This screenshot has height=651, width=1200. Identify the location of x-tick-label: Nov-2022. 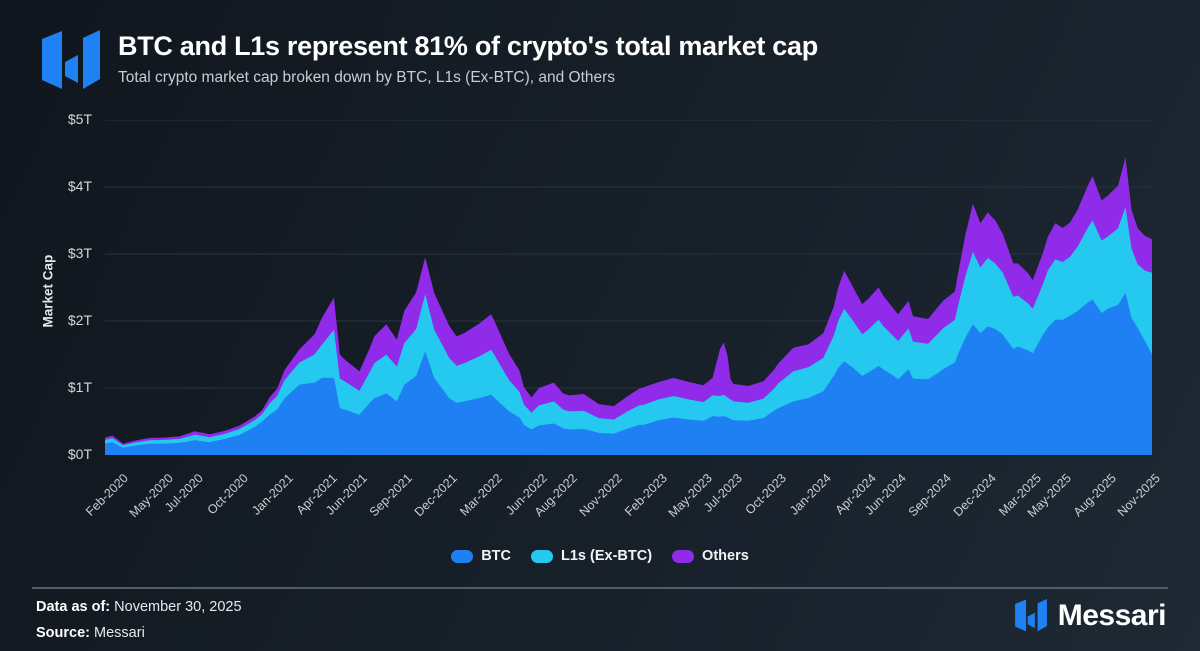
(600, 495).